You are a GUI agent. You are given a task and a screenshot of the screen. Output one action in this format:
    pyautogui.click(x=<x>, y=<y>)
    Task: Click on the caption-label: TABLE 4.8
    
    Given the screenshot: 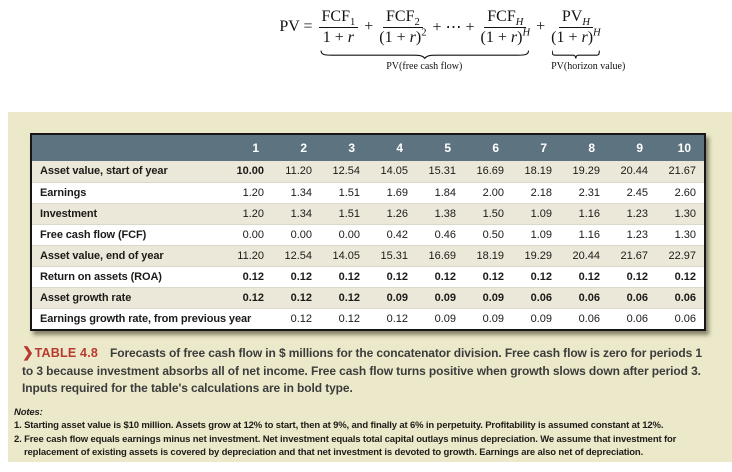 What is the action you would take?
    pyautogui.click(x=66, y=353)
    